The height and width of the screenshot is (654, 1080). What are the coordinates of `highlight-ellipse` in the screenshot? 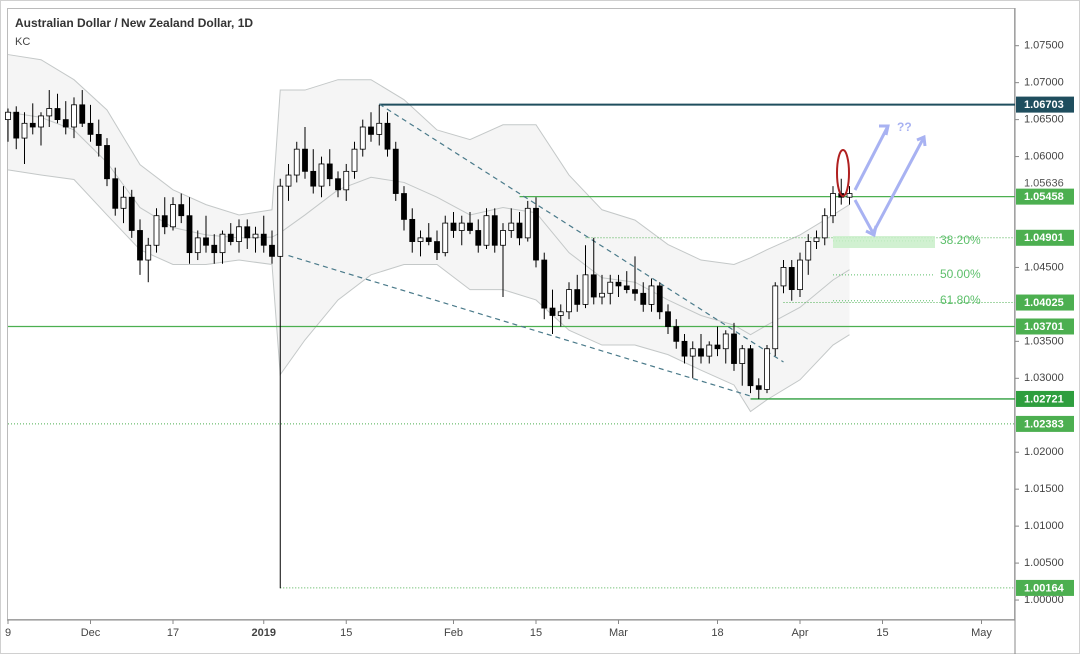 It's located at (843, 173).